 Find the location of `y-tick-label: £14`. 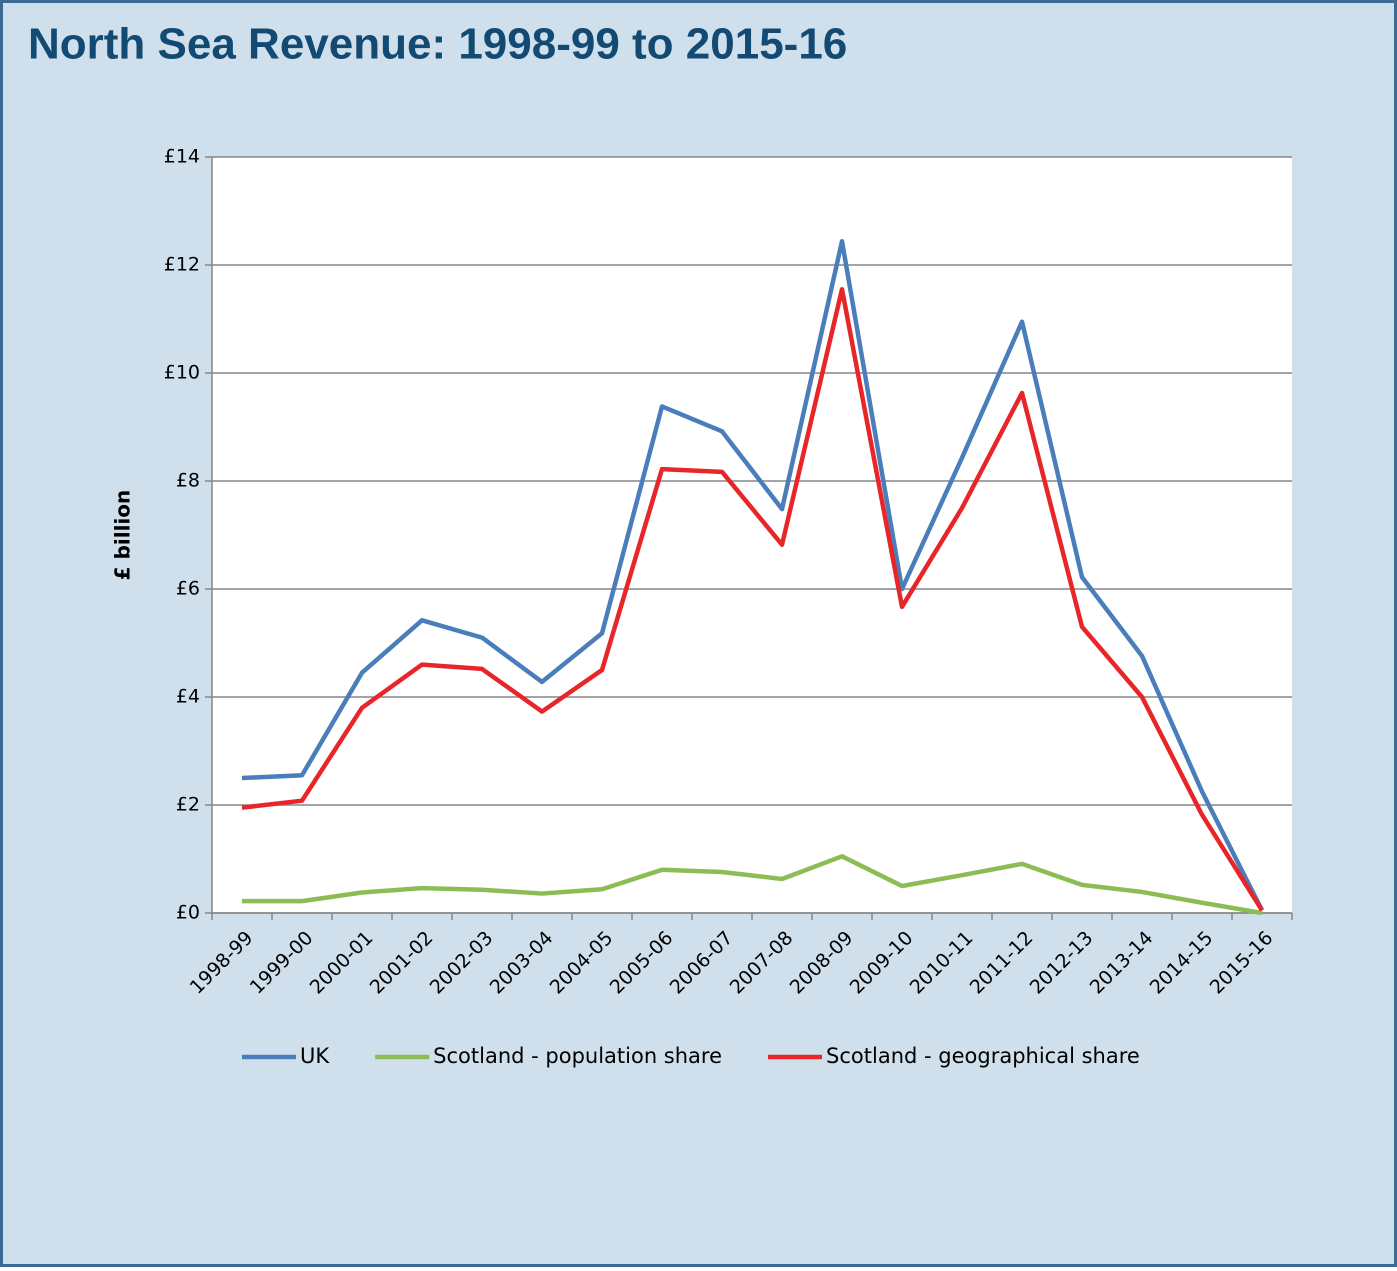

y-tick-label: £14 is located at coordinates (182, 157).